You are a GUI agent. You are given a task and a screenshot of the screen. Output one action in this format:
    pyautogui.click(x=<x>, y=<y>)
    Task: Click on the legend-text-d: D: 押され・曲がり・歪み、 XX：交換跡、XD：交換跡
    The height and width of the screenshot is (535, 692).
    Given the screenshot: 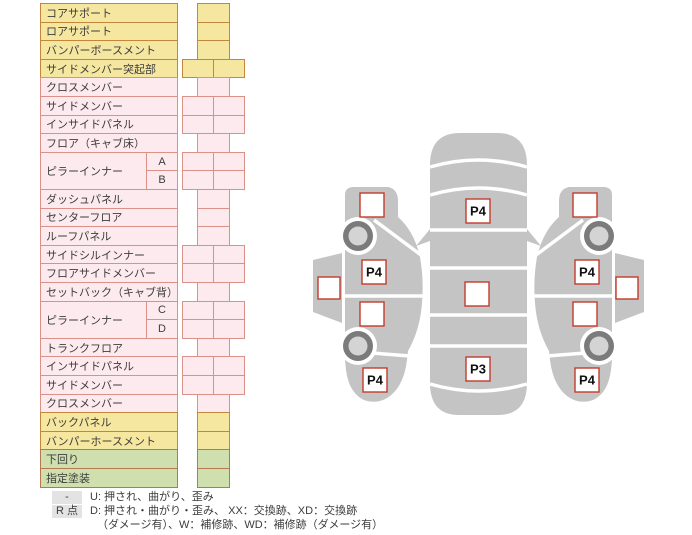 What is the action you would take?
    pyautogui.click(x=224, y=511)
    